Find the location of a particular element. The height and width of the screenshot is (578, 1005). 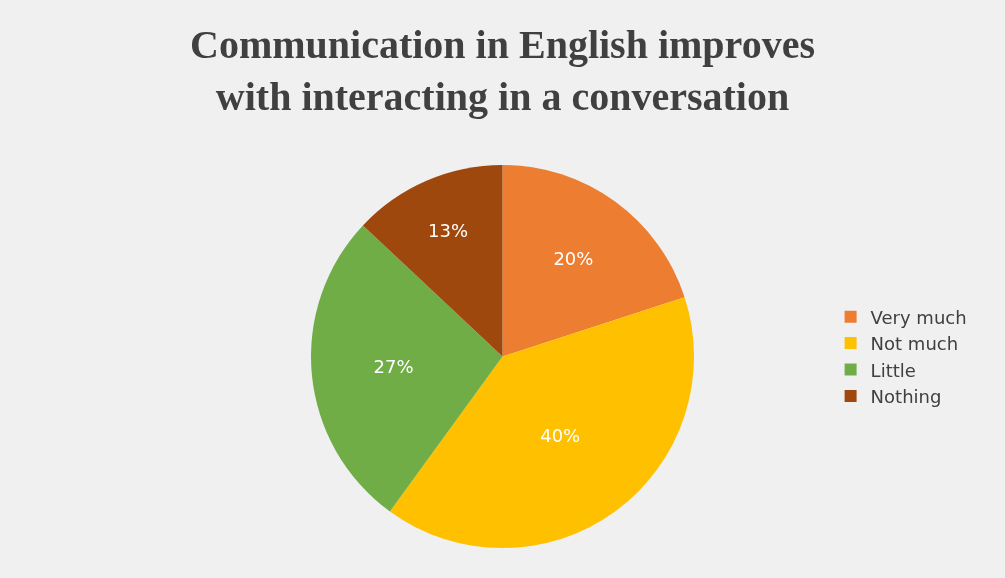

legend-label: Very much is located at coordinates (918, 317).